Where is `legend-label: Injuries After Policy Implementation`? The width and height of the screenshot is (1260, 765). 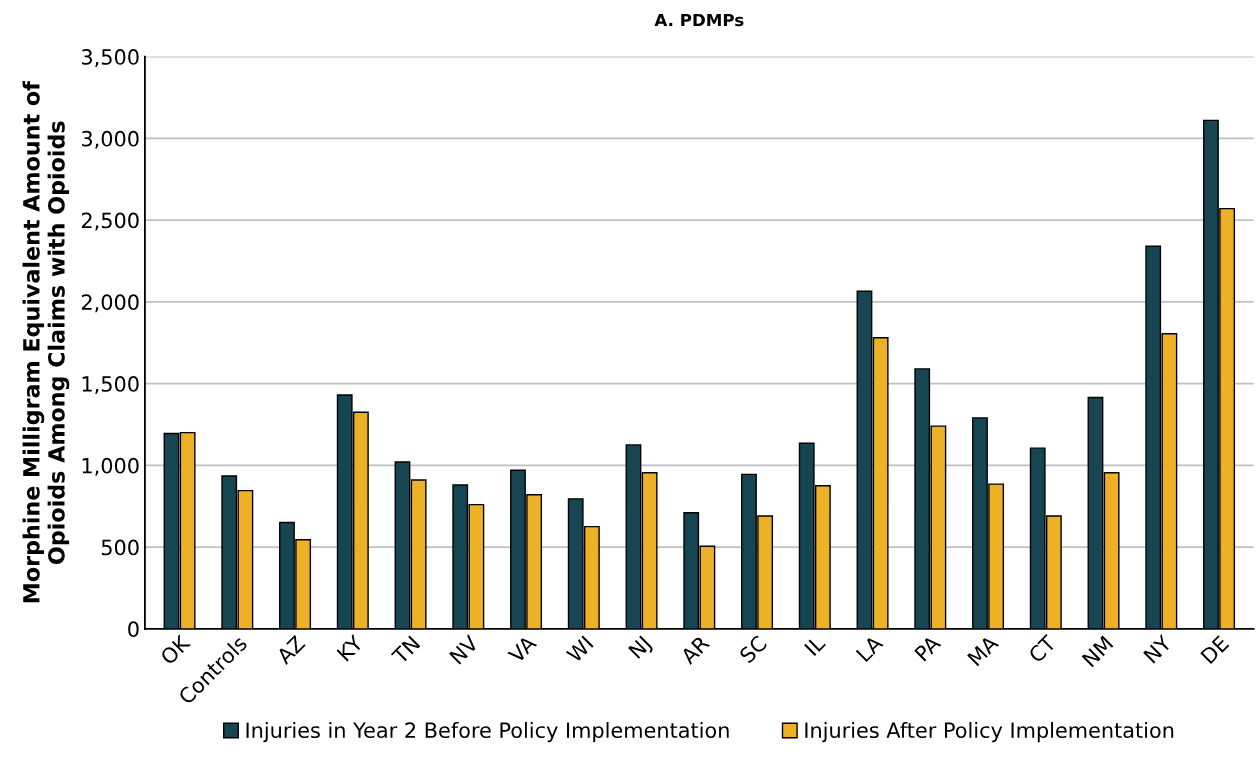 legend-label: Injuries After Policy Implementation is located at coordinates (989, 732).